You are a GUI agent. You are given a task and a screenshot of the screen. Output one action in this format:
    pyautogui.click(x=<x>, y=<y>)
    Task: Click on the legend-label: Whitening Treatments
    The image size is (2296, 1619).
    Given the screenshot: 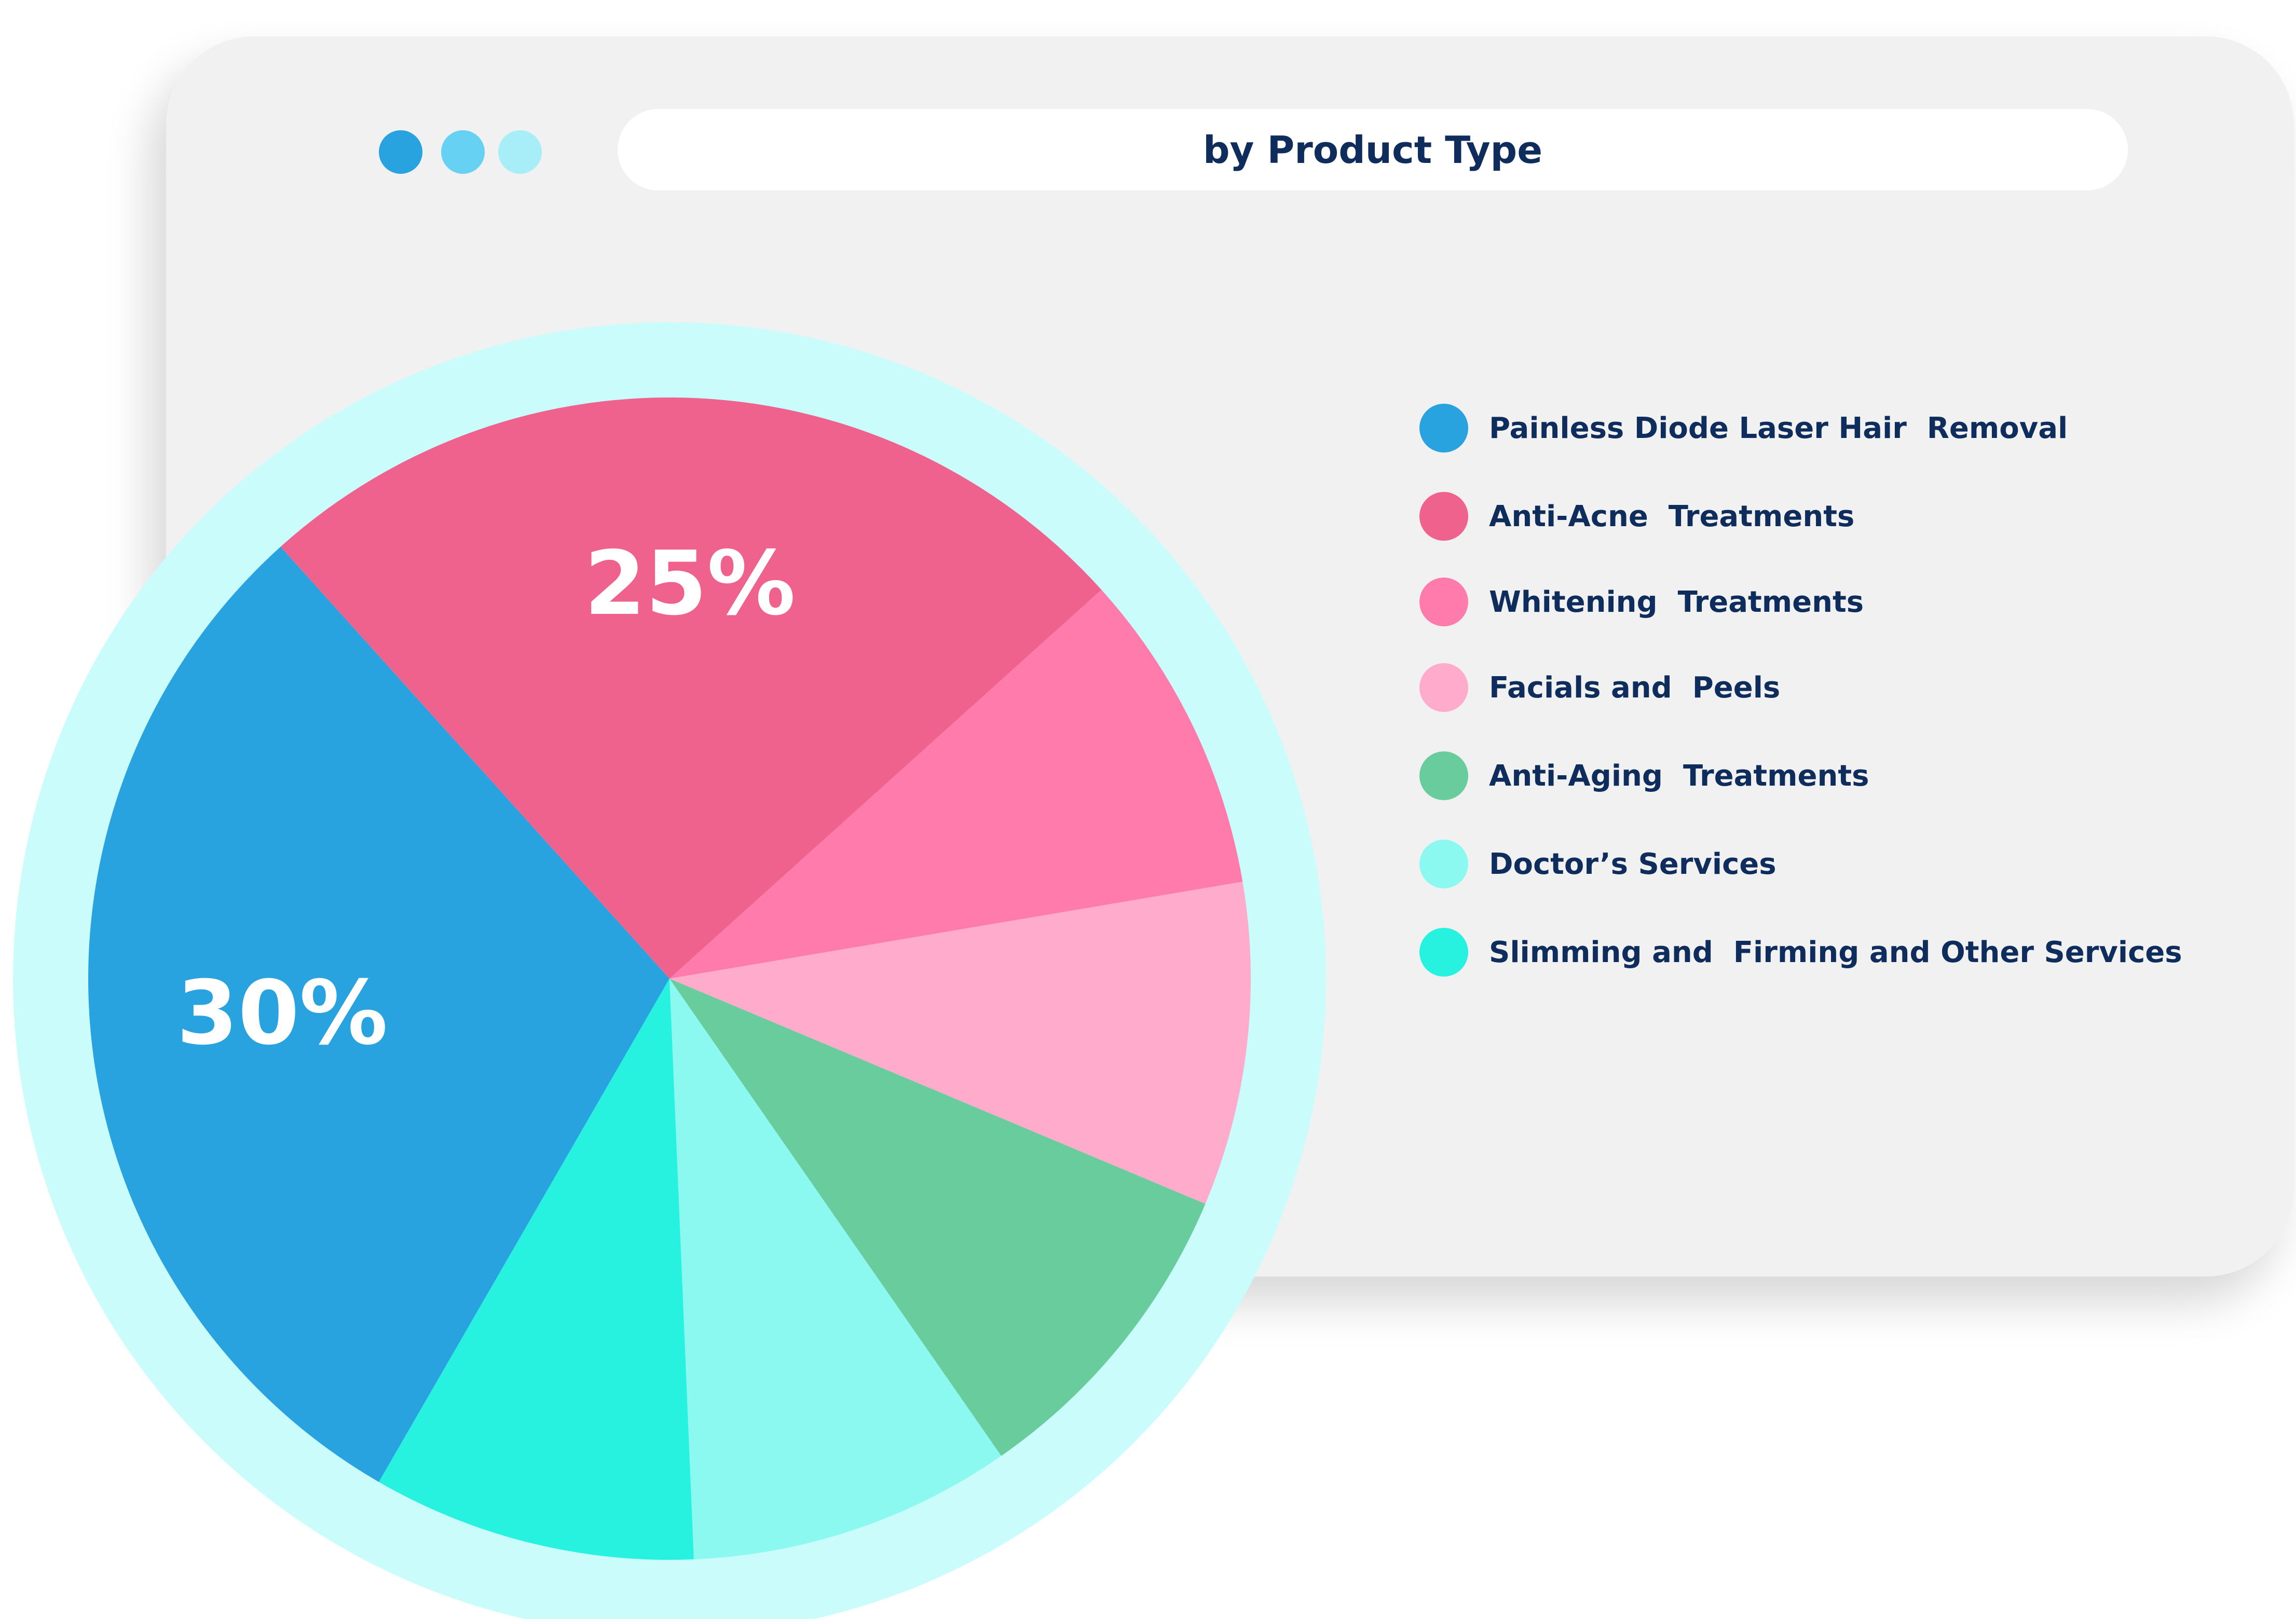 What is the action you would take?
    pyautogui.click(x=1676, y=602)
    